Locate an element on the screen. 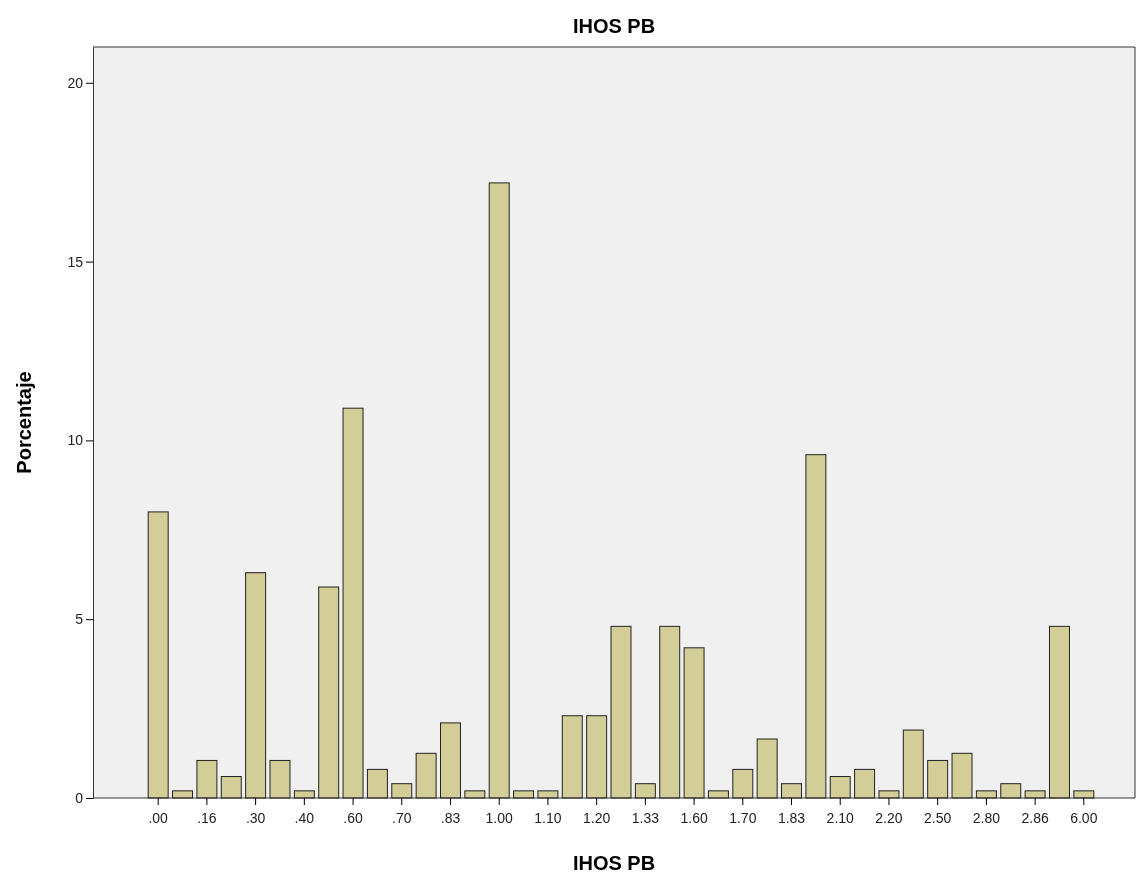 Image resolution: width=1143 pixels, height=884 pixels. y-tick-label: 20 is located at coordinates (75, 82).